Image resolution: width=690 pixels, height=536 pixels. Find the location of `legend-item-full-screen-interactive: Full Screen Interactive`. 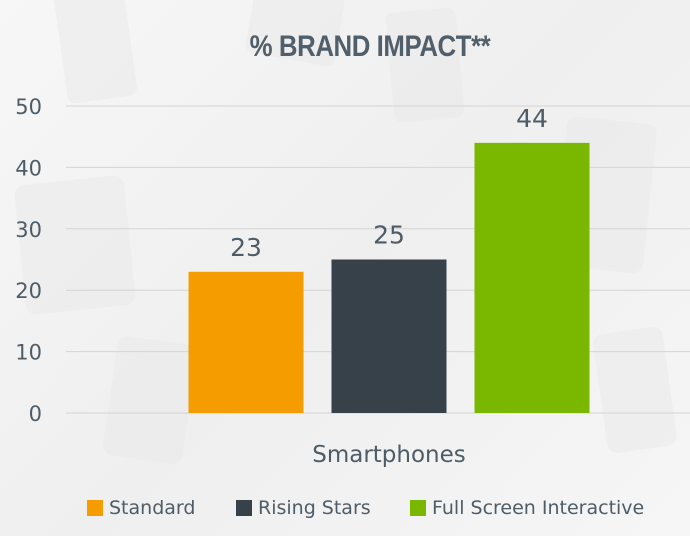

legend-item-full-screen-interactive: Full Screen Interactive is located at coordinates (527, 508).